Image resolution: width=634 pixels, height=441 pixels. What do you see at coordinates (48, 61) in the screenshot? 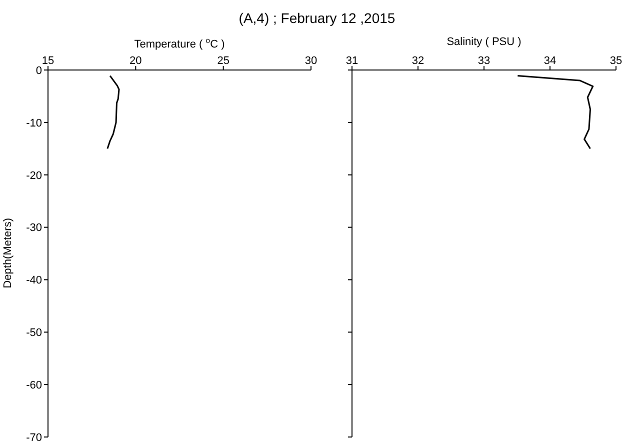
I see `x-tick-label: 15` at bounding box center [48, 61].